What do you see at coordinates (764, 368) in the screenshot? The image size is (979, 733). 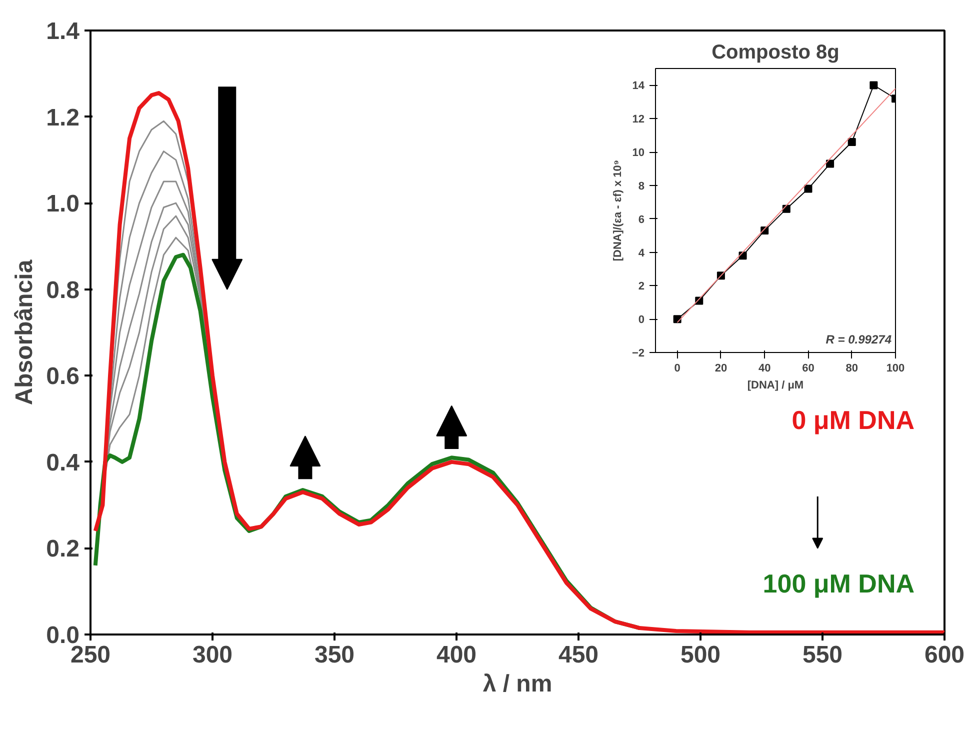 I see `x-tick-label: 40` at bounding box center [764, 368].